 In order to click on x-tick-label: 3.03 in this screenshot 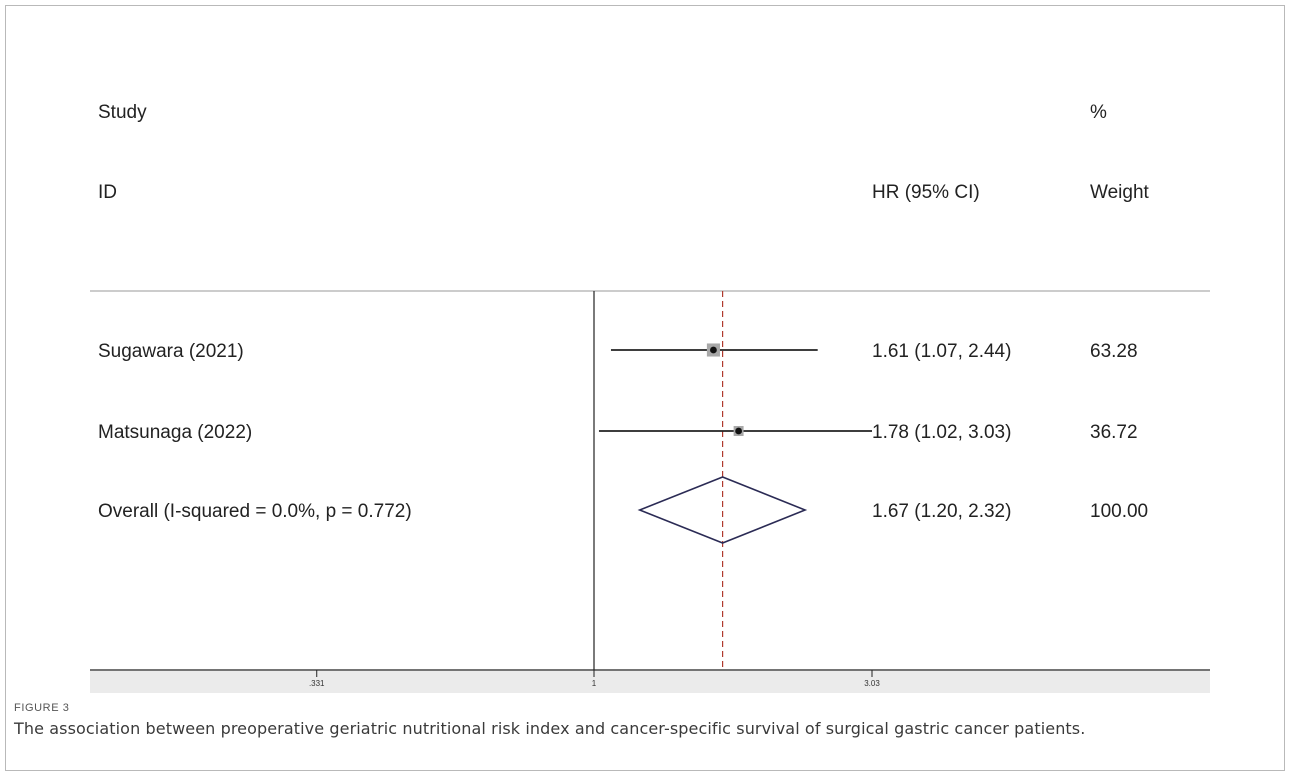, I will do `click(872, 683)`.